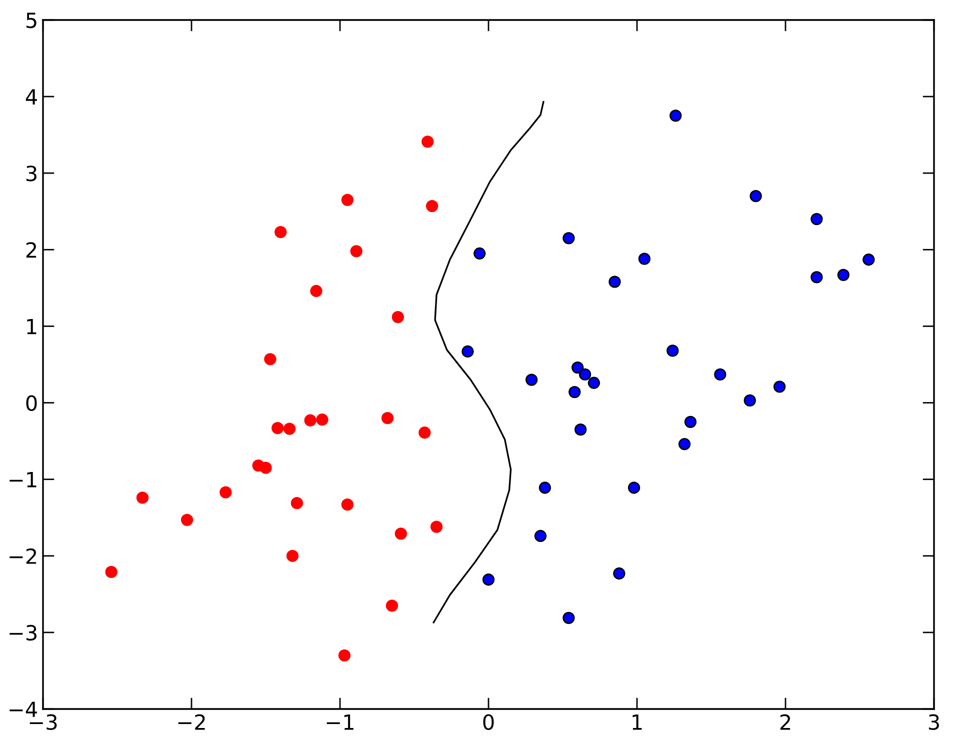 The image size is (954, 749). Describe the element at coordinates (23, 556) in the screenshot. I see `y-tick-label: −2` at that location.